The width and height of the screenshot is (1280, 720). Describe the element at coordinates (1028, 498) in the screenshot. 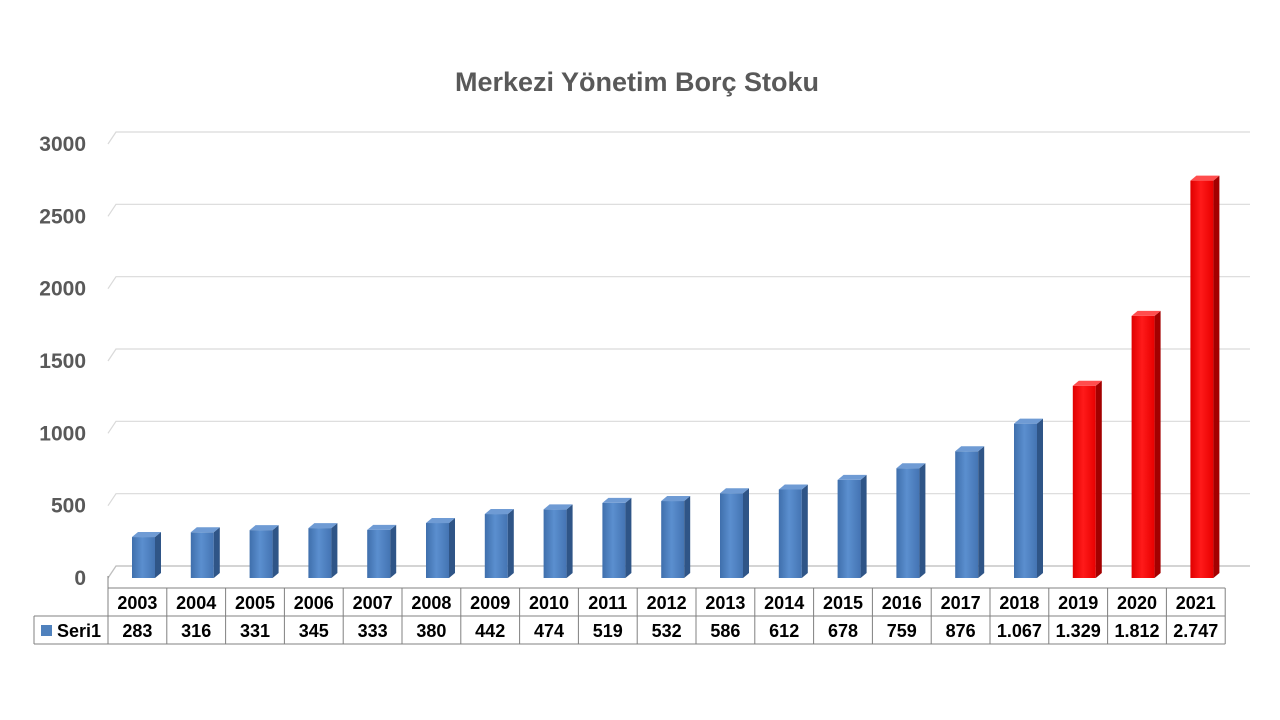

I see `bar-2018` at that location.